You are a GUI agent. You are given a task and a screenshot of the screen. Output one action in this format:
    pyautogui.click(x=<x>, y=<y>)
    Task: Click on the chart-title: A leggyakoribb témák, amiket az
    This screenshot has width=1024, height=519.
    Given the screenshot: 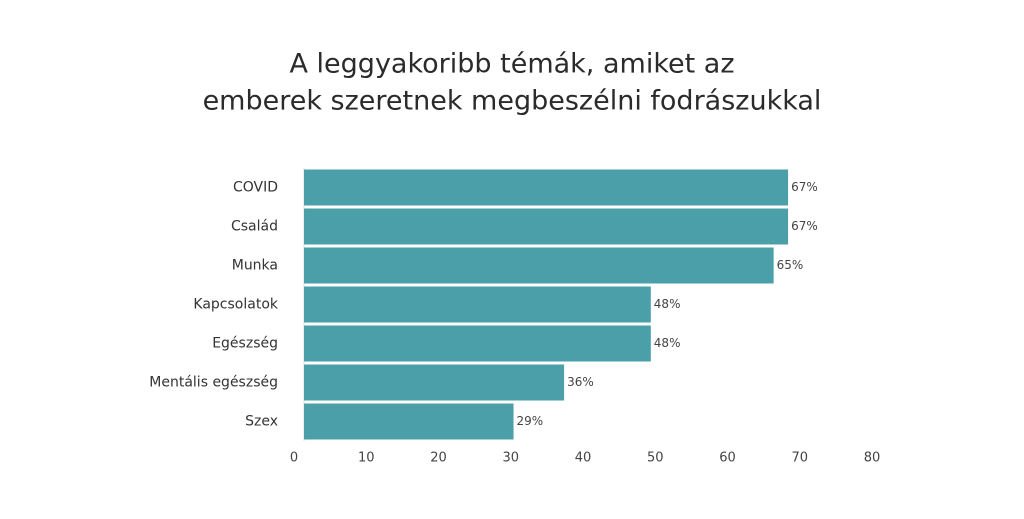 What is the action you would take?
    pyautogui.click(x=512, y=64)
    